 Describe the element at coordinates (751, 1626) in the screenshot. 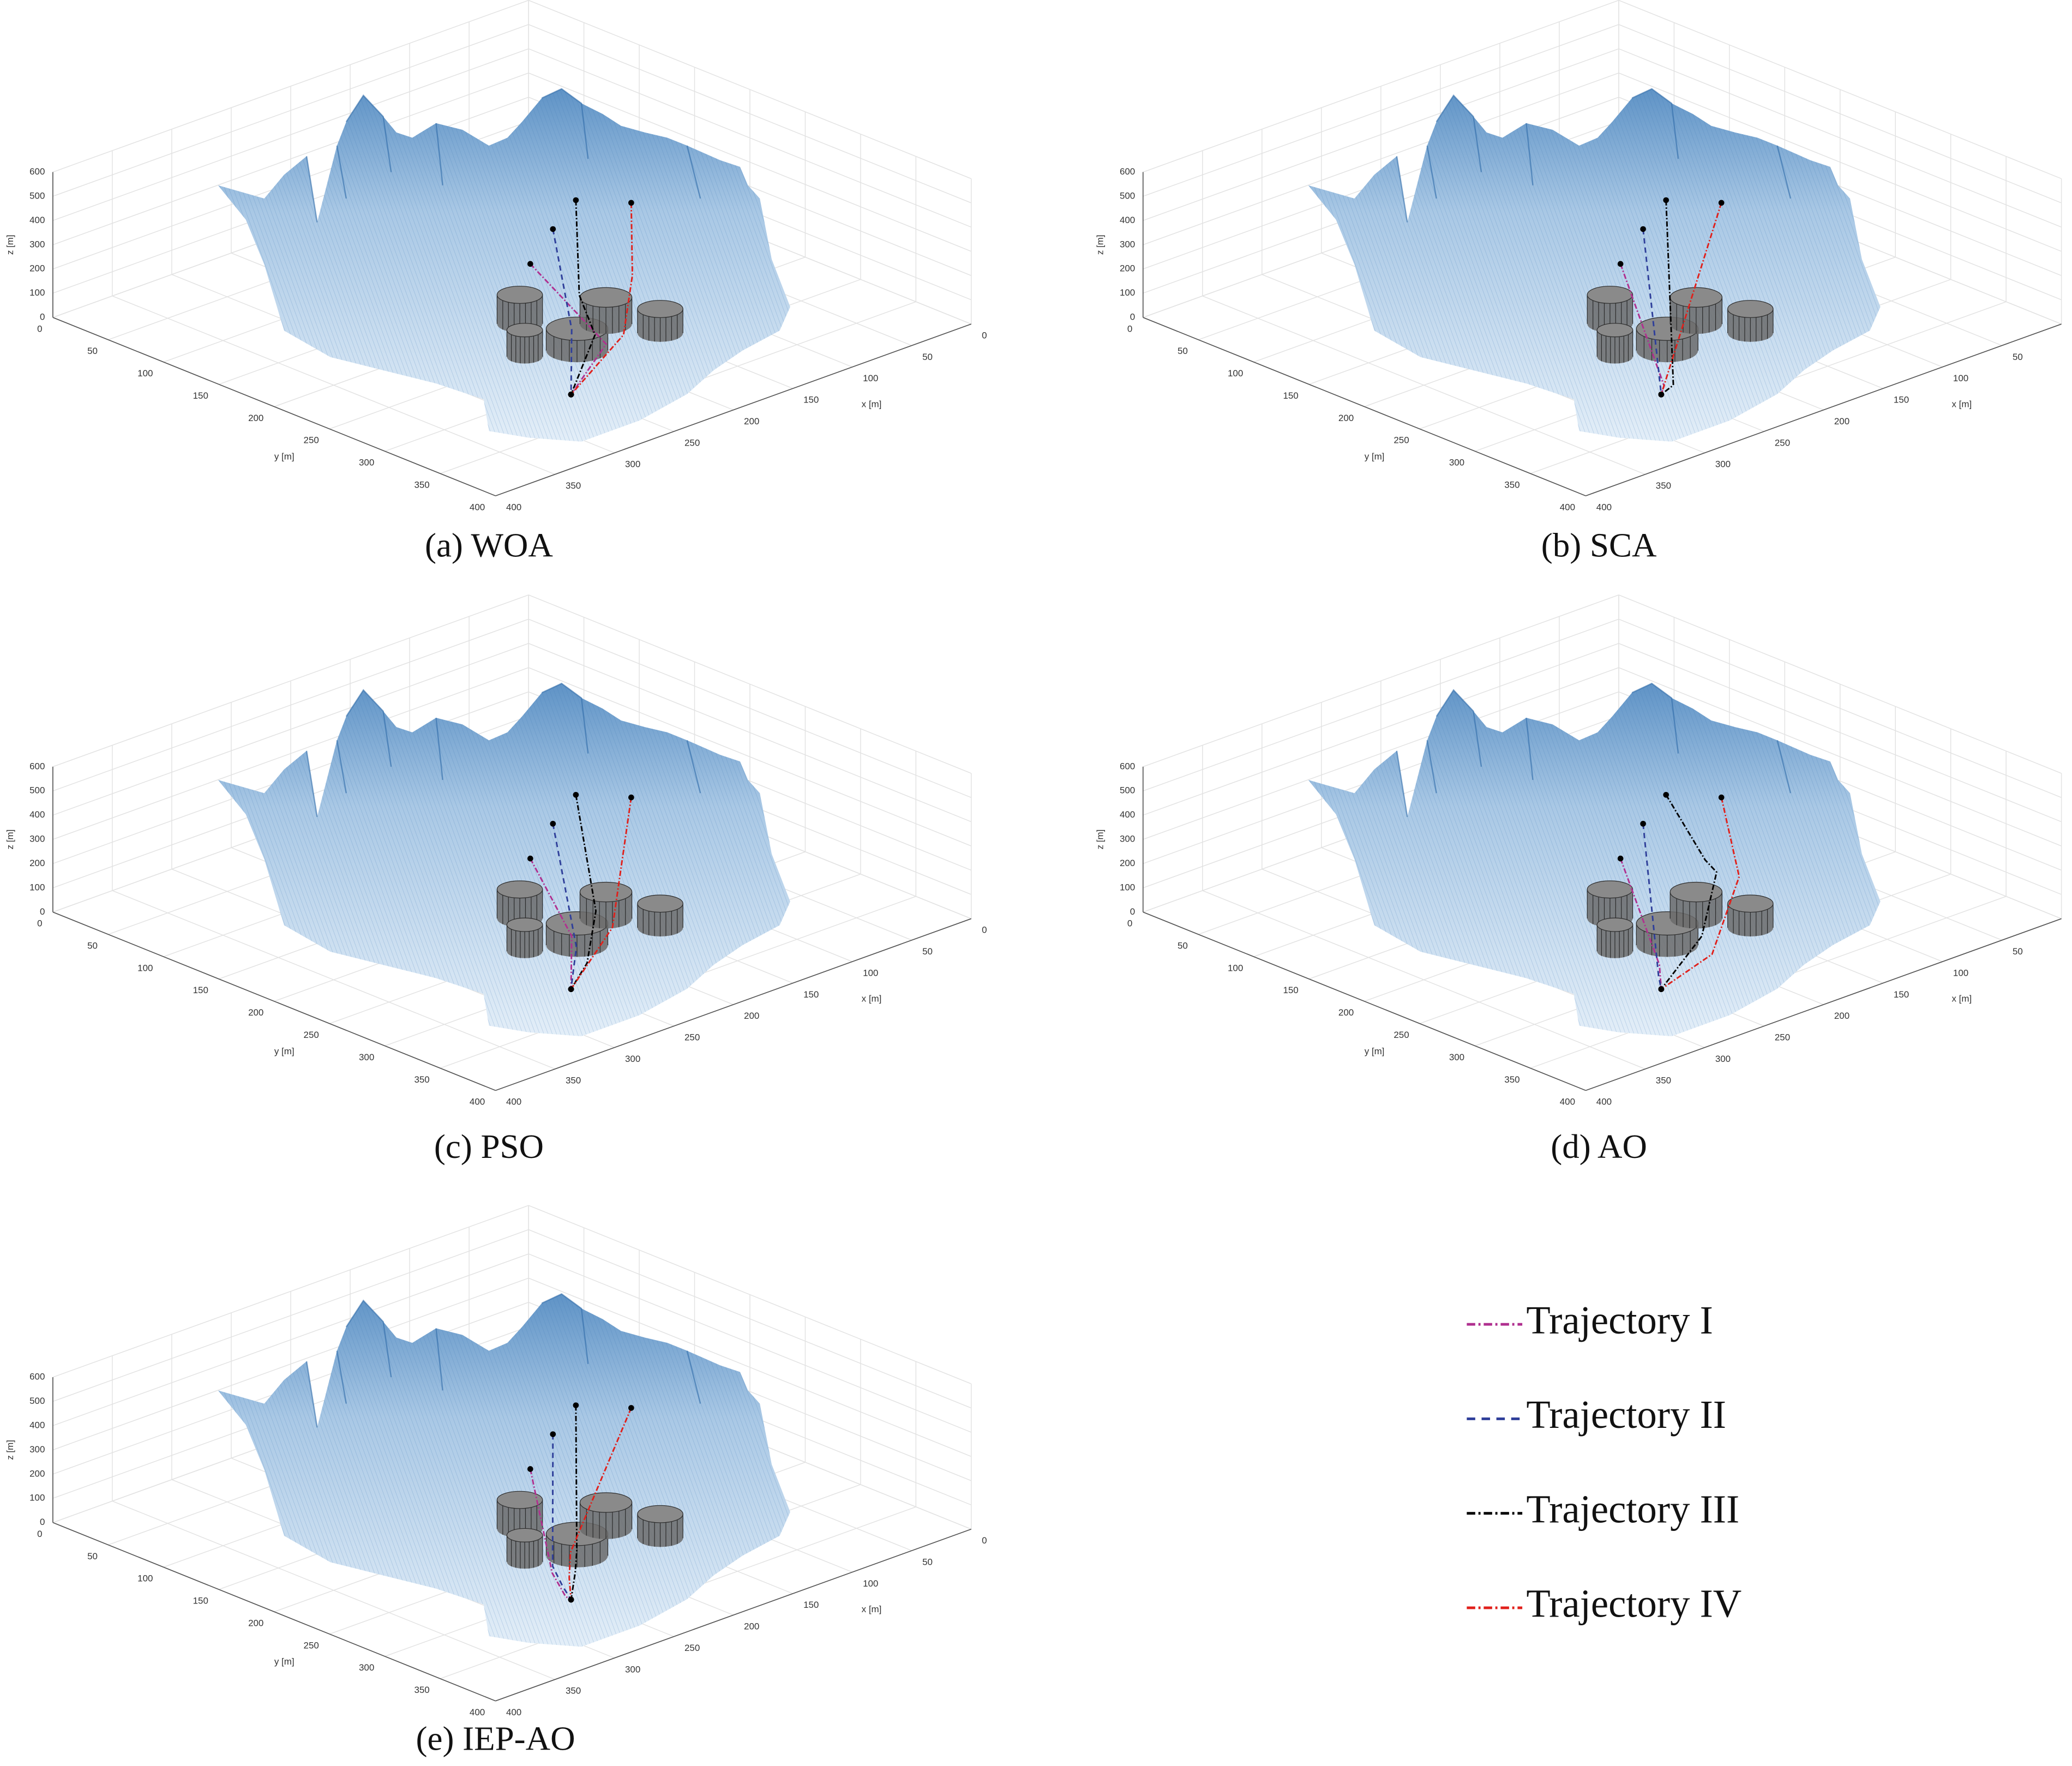

I see `x-tick-label: 200` at that location.